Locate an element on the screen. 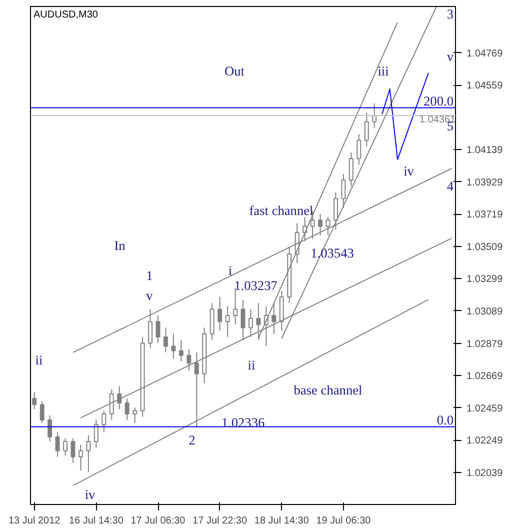 This screenshot has width=505, height=529. y-tick-label: 1.02879 is located at coordinates (485, 344).